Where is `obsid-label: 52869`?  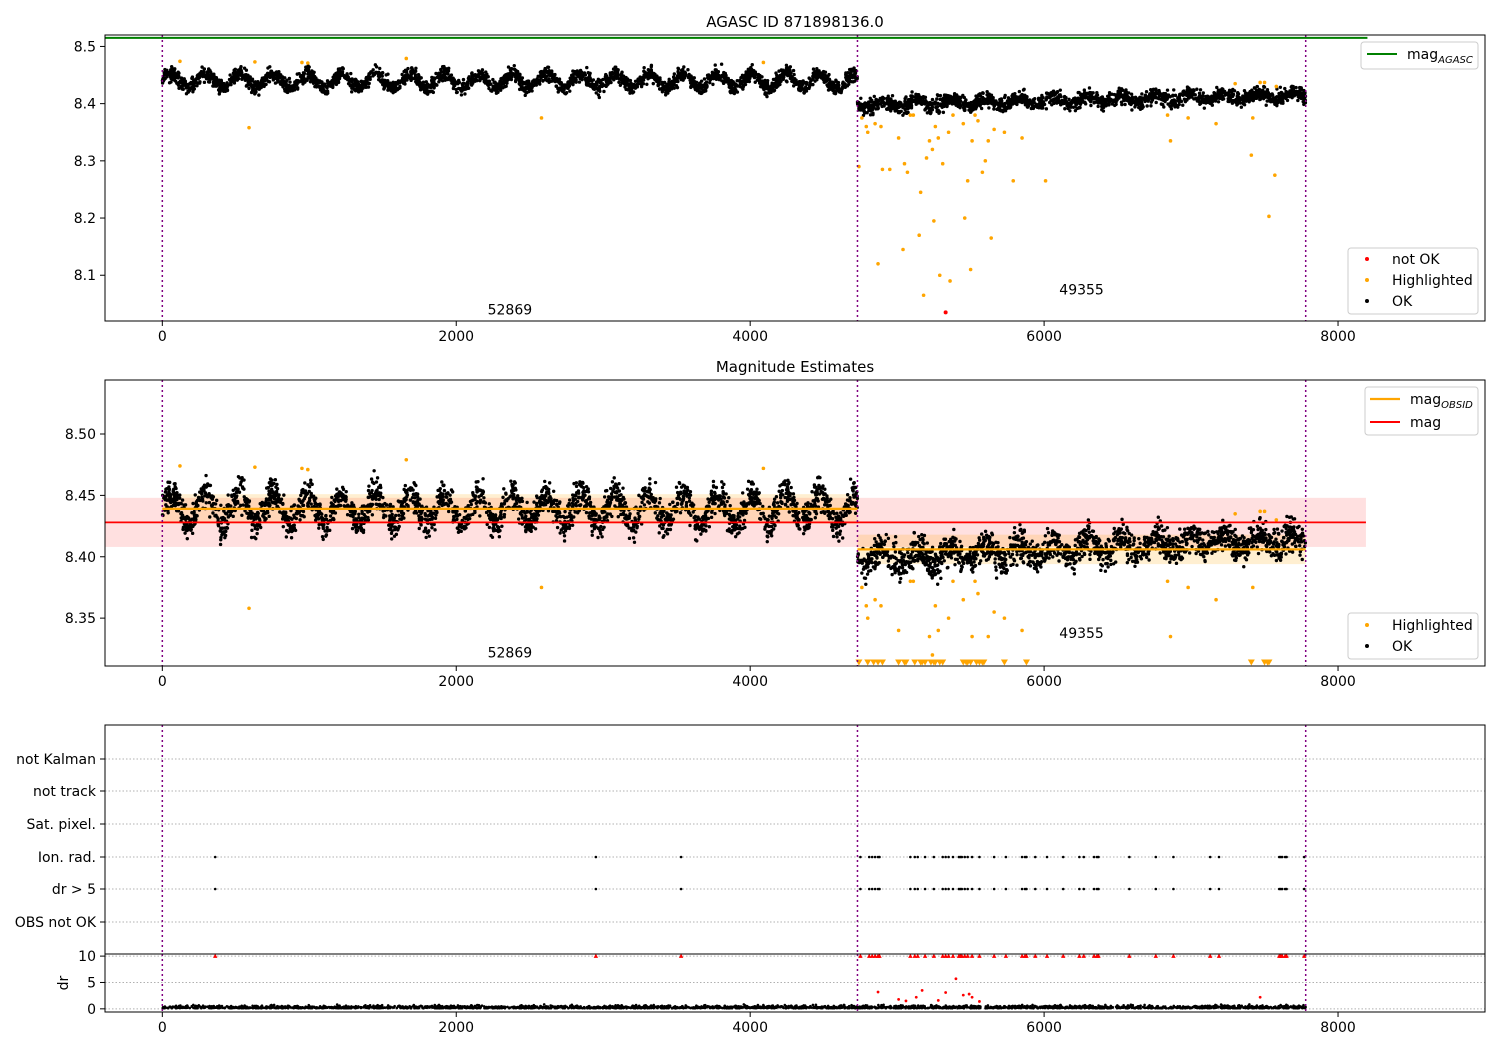
obsid-label: 52869 is located at coordinates (510, 311).